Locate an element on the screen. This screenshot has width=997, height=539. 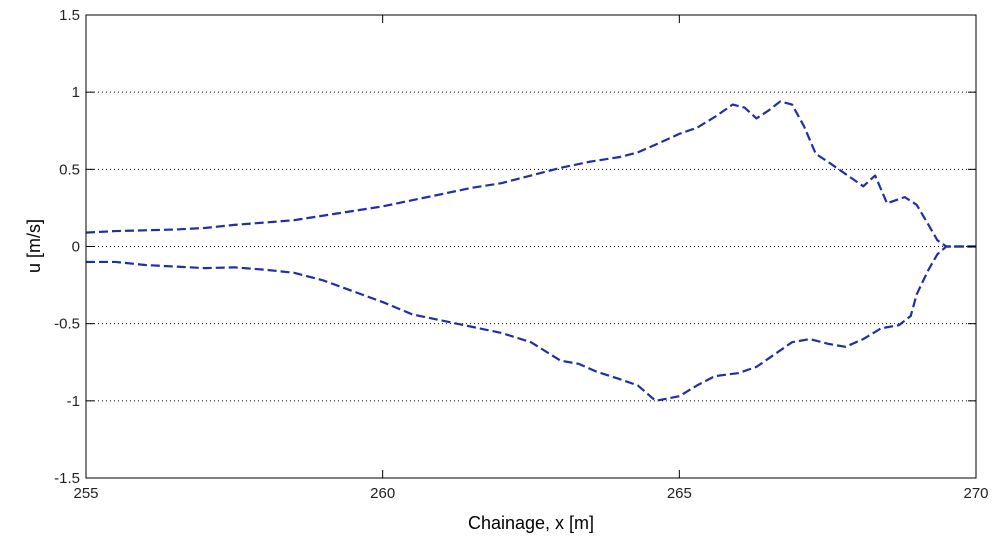
y-axis-title: u [m/s] is located at coordinates (34, 246).